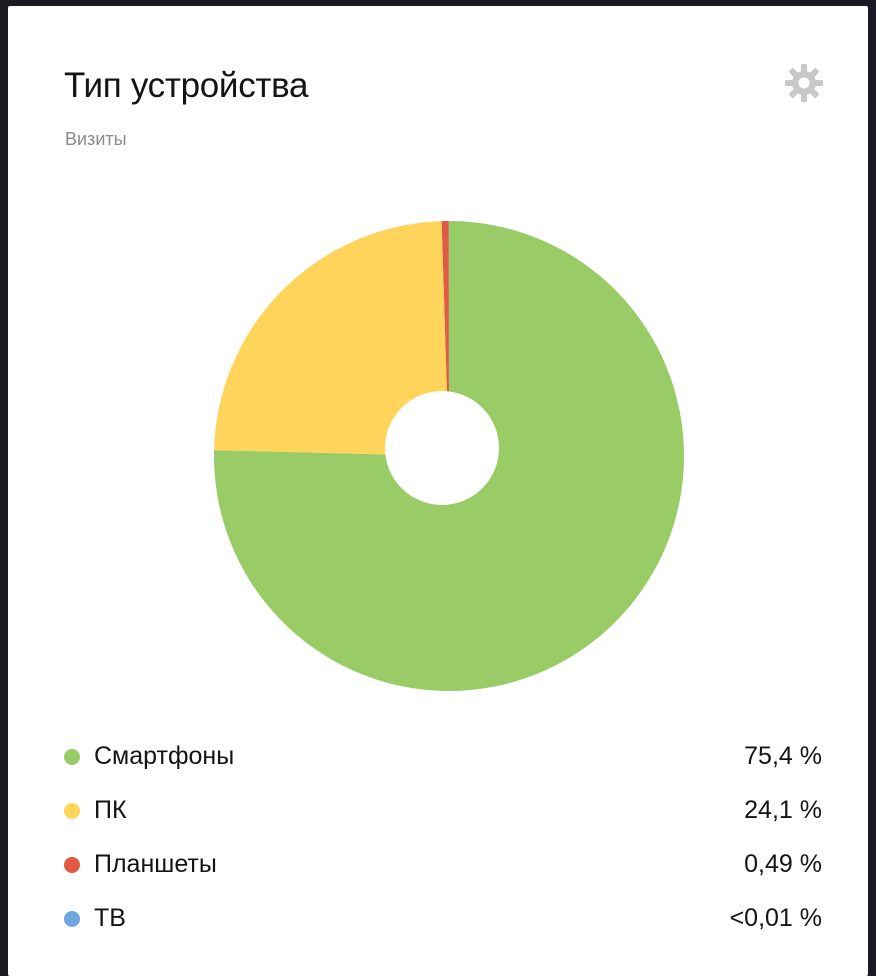 This screenshot has width=876, height=976. What do you see at coordinates (155, 864) in the screenshot?
I see `legend-label: Планшеты` at bounding box center [155, 864].